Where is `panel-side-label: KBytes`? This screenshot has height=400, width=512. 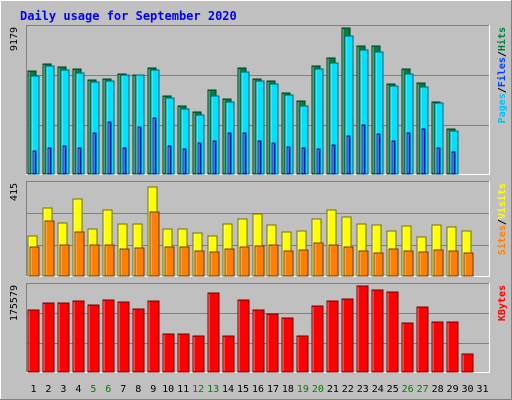 panel-side-label: KBytes is located at coordinates (502, 303).